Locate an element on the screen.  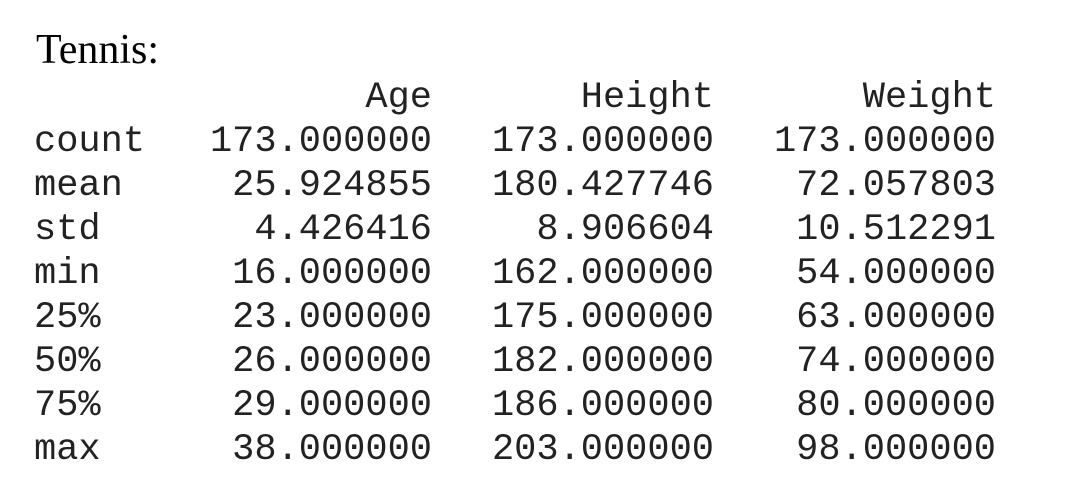
cell-age: 29.000000 is located at coordinates (332, 406).